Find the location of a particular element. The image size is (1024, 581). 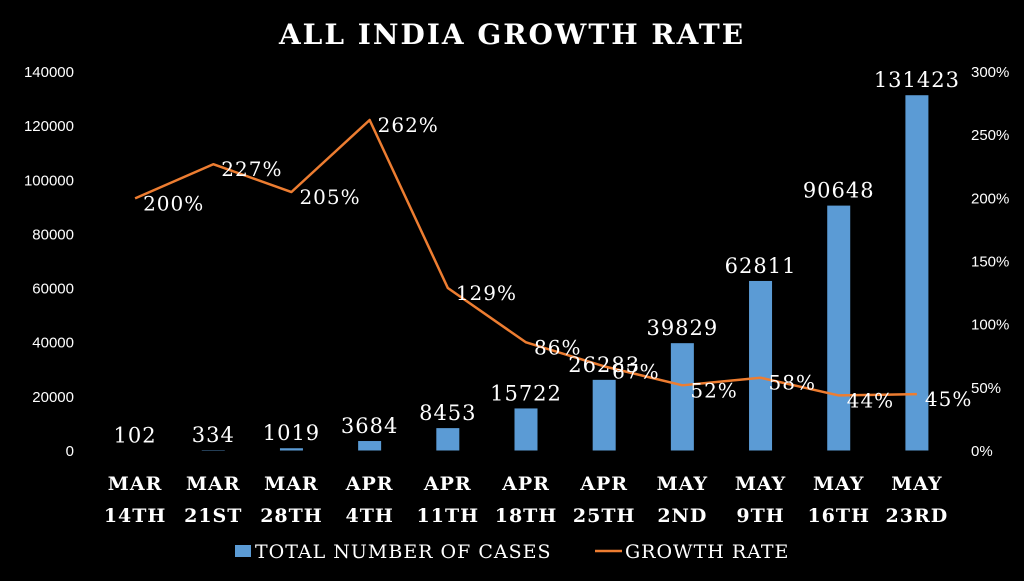

category-label: APR 4TH is located at coordinates (369, 500).